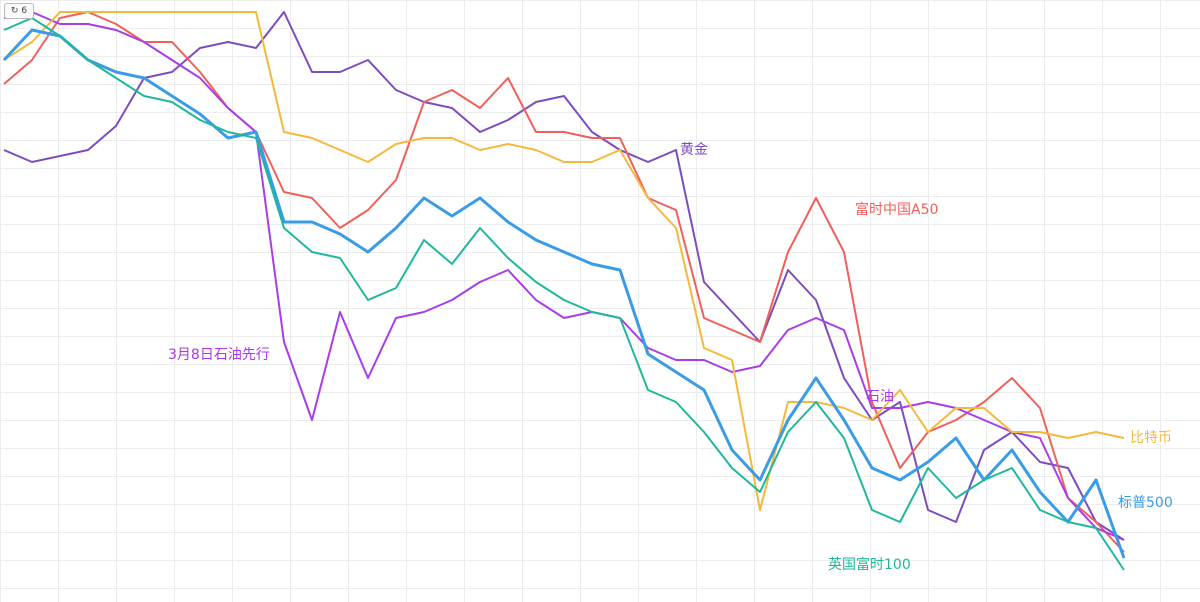 The image size is (1200, 602). I want to click on series-label: 石油, so click(880, 397).